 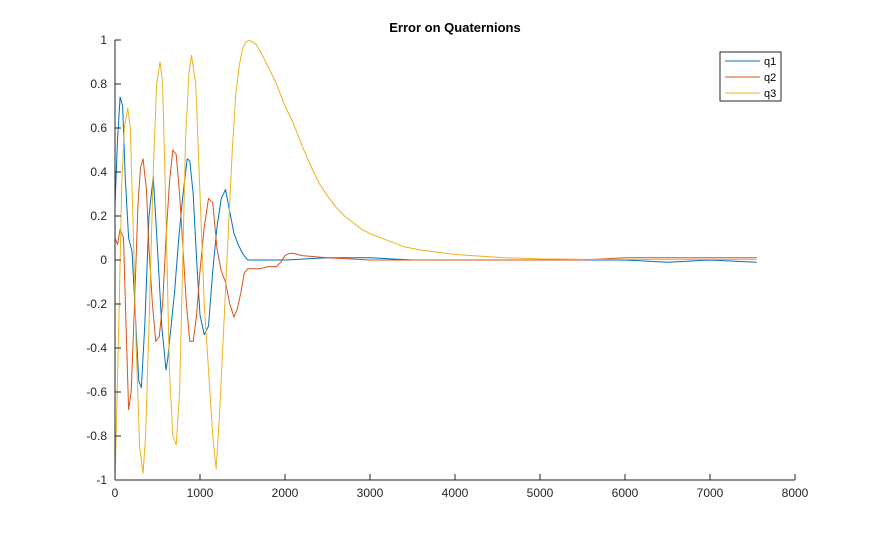 What do you see at coordinates (98, 172) in the screenshot?
I see `y-tick-label-7: 0.4` at bounding box center [98, 172].